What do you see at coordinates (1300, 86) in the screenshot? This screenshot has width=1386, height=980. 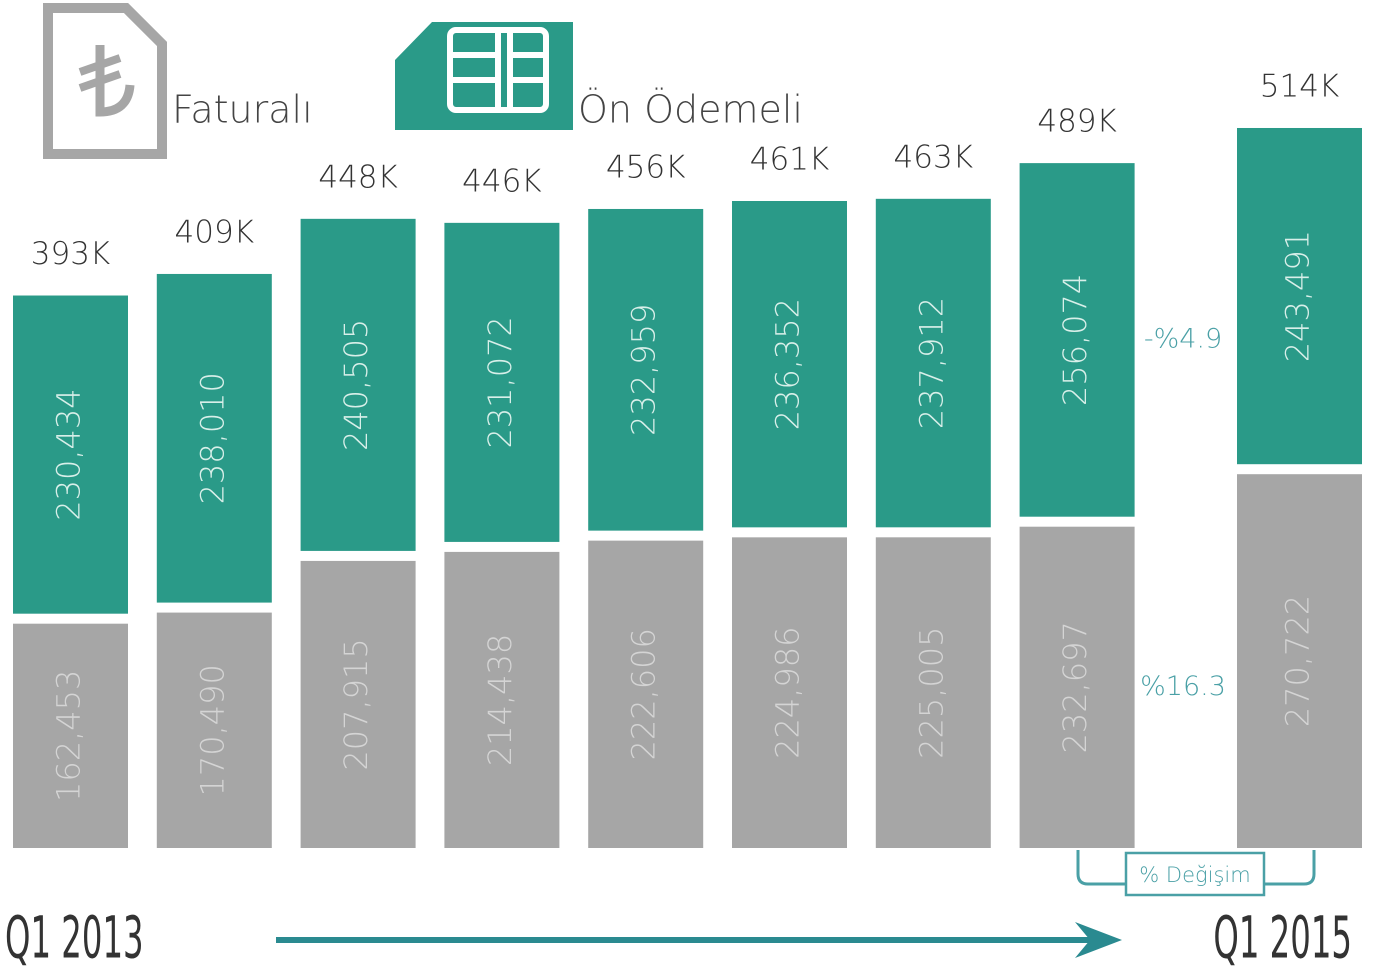 I see `total-label: 514K` at bounding box center [1300, 86].